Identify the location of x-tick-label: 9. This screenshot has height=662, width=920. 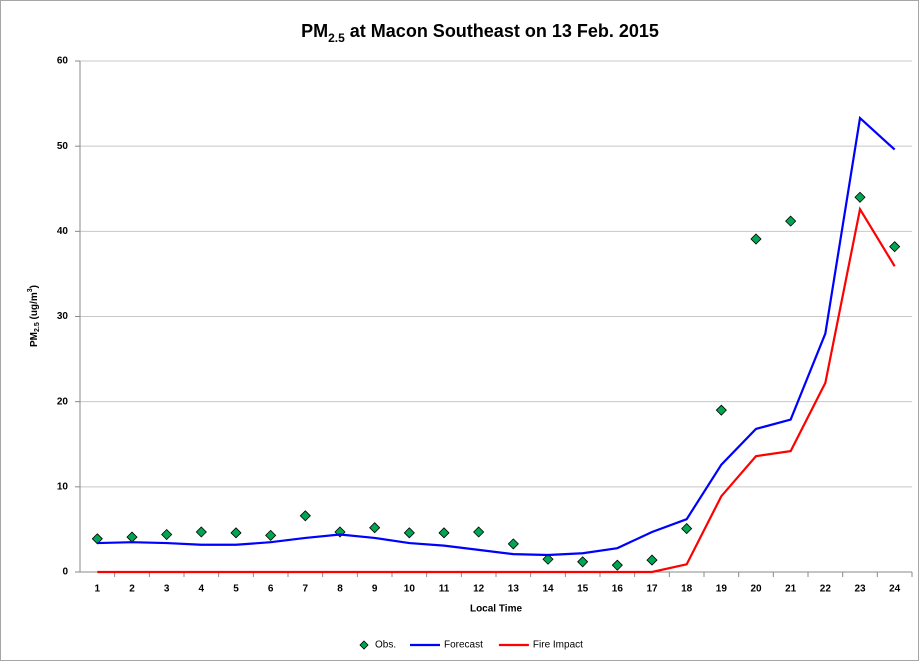
(375, 589).